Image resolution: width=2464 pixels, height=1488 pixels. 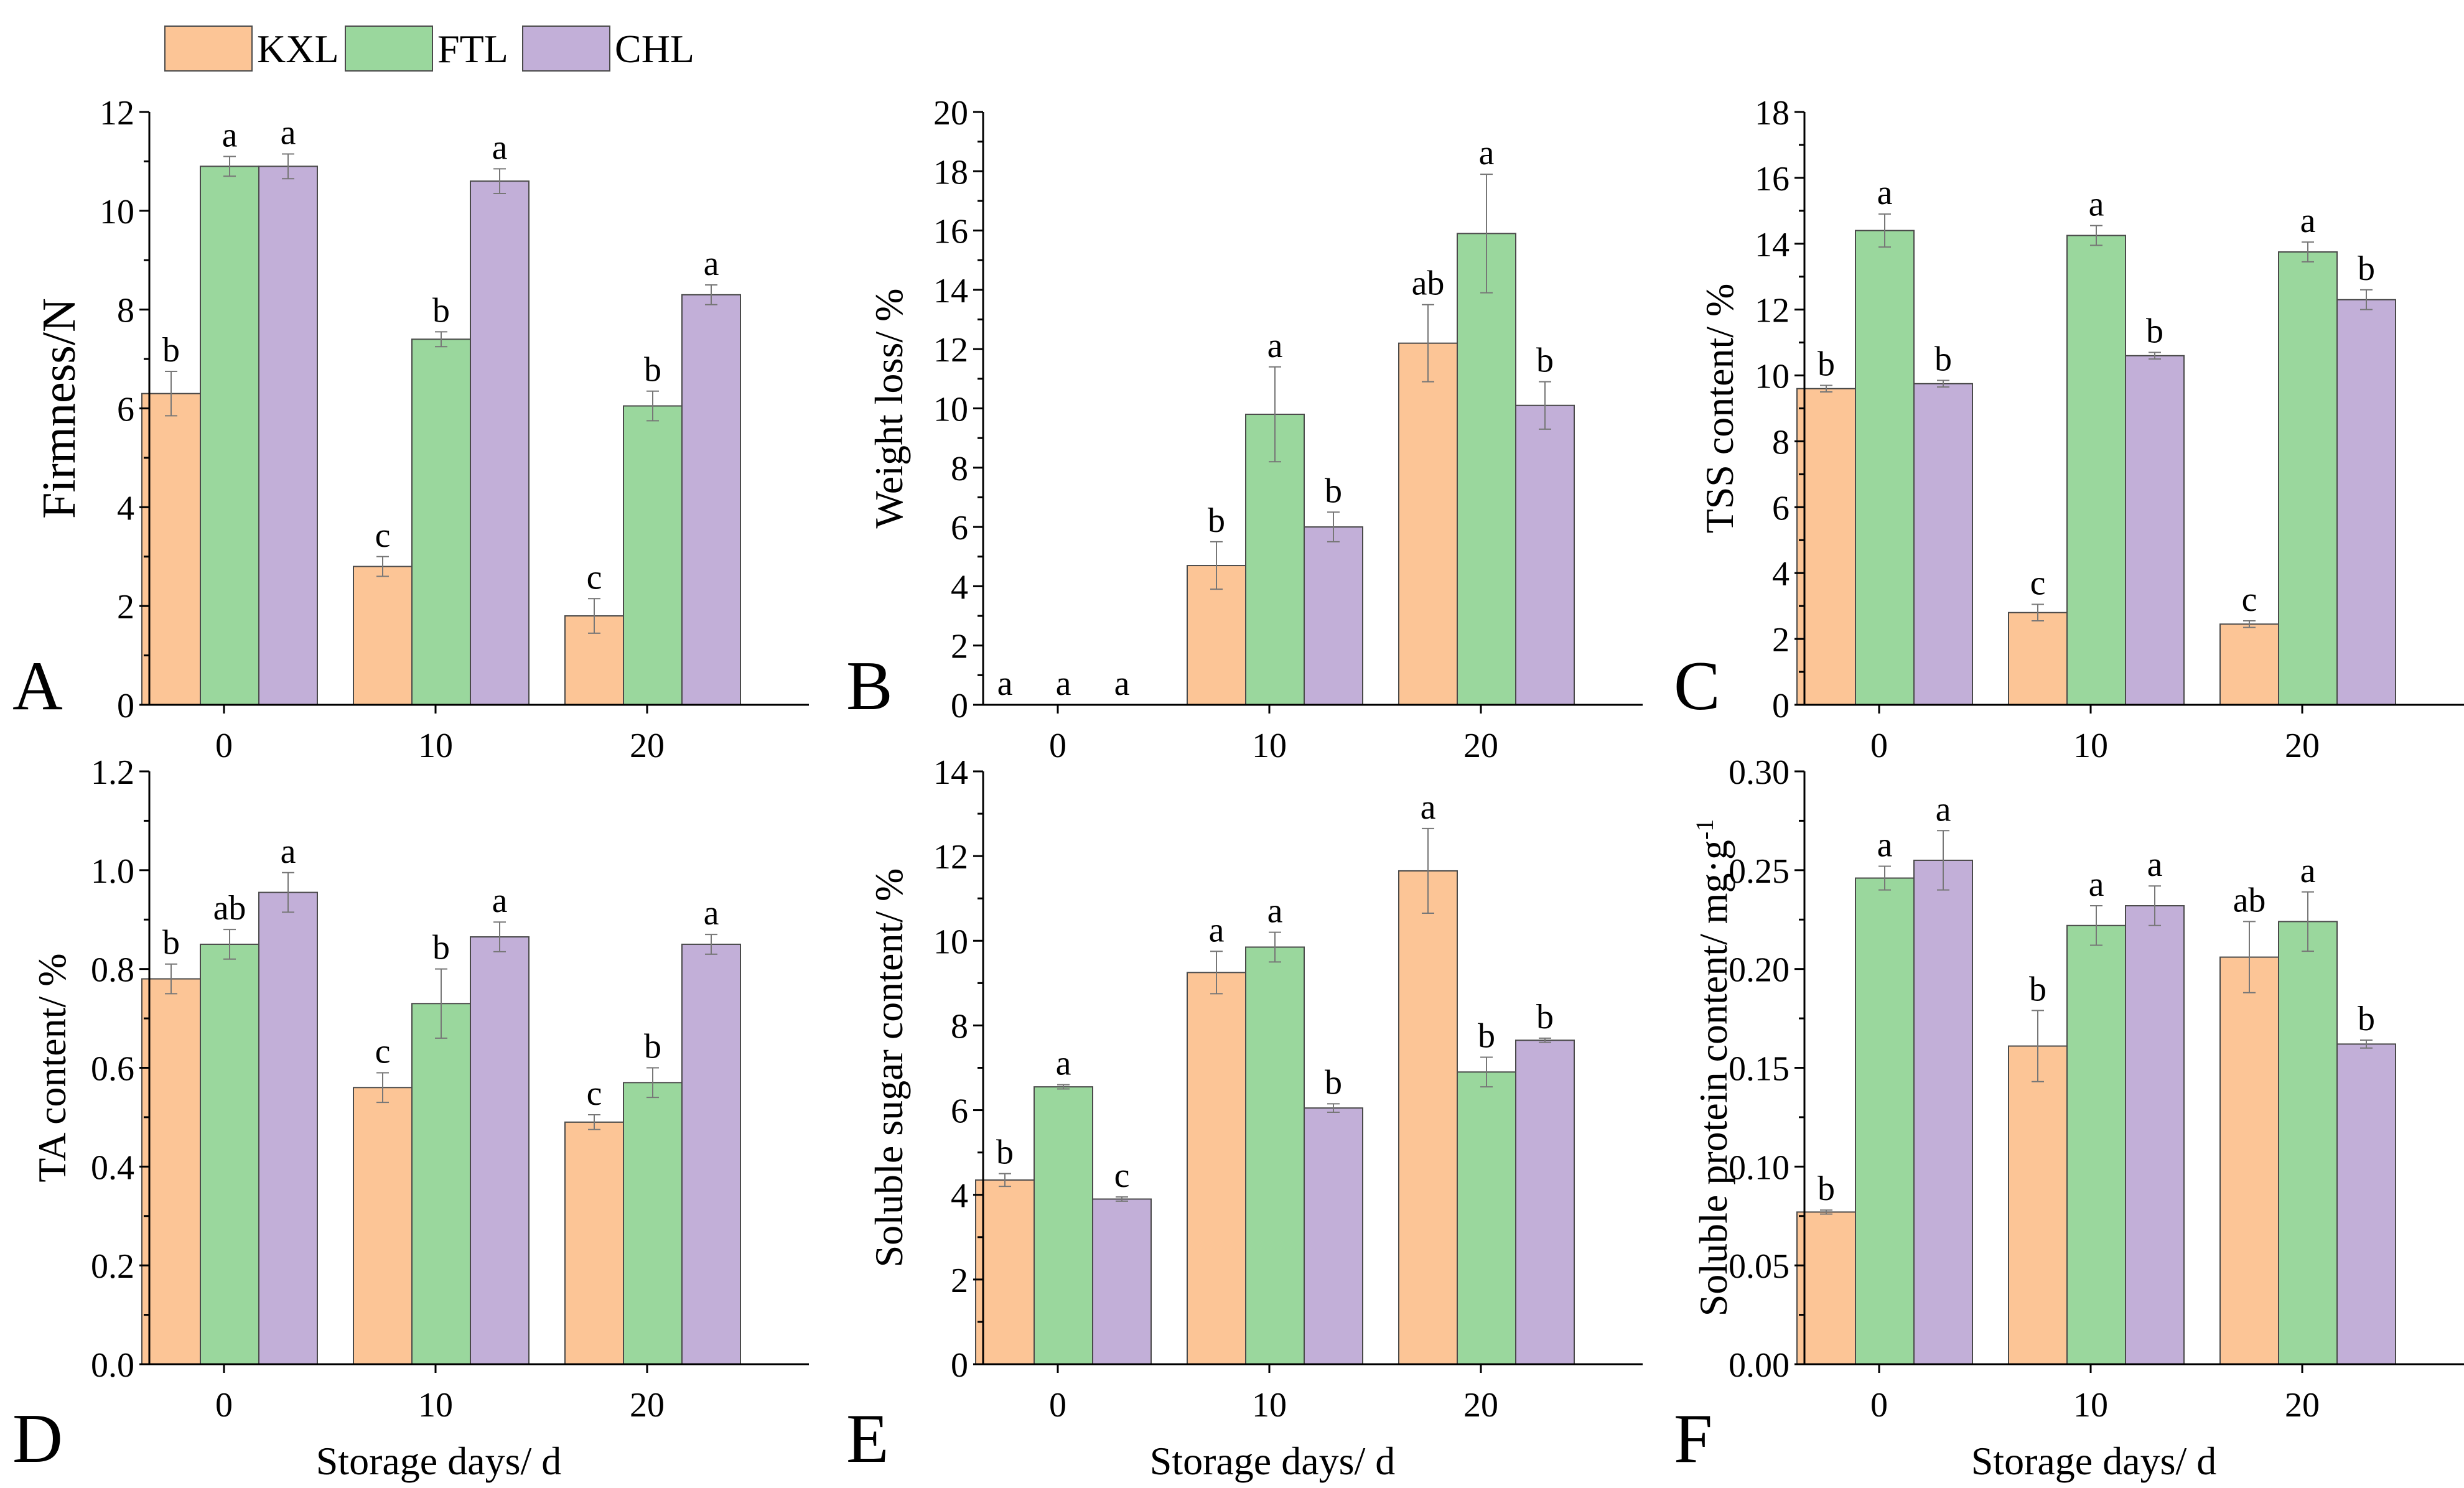 What do you see at coordinates (1705, 829) in the screenshot?
I see `panel-f-y-label-superscript: -1` at bounding box center [1705, 829].